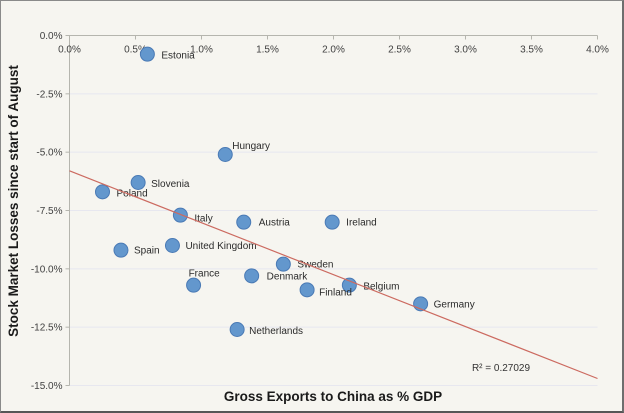  What do you see at coordinates (178, 56) in the screenshot?
I see `point-label: Estonia` at bounding box center [178, 56].